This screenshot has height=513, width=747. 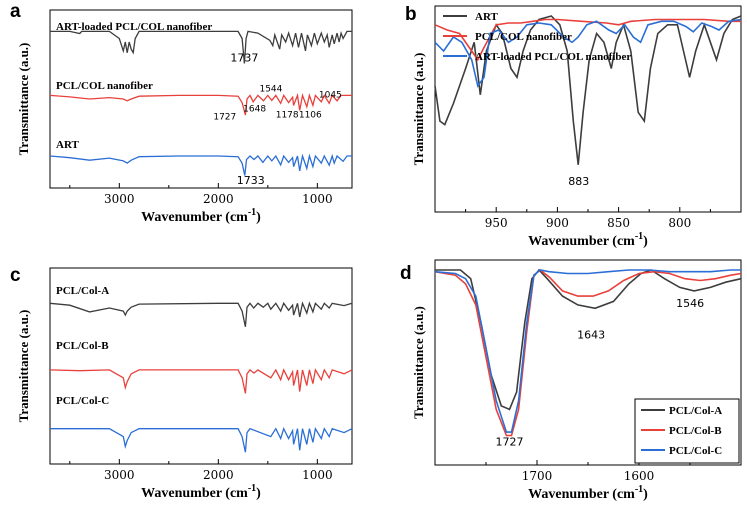 I want to click on peak-annotation: 1733, so click(x=251, y=180).